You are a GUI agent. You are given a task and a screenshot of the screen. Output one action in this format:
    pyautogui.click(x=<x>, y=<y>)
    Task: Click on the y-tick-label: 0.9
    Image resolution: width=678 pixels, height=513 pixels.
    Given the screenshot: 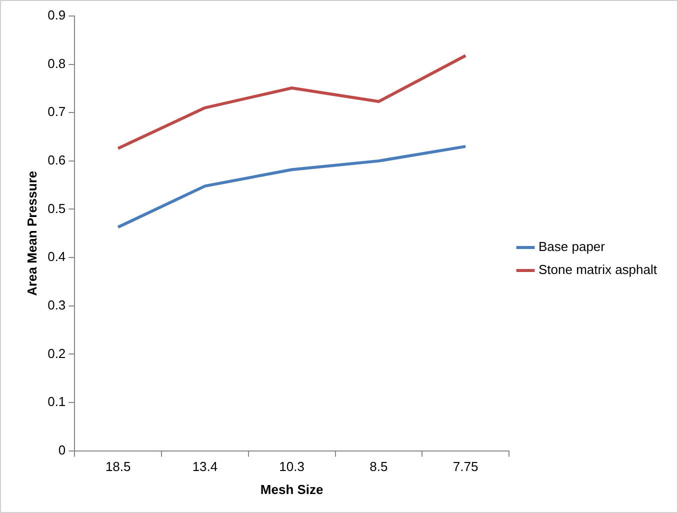 What is the action you would take?
    pyautogui.click(x=57, y=15)
    